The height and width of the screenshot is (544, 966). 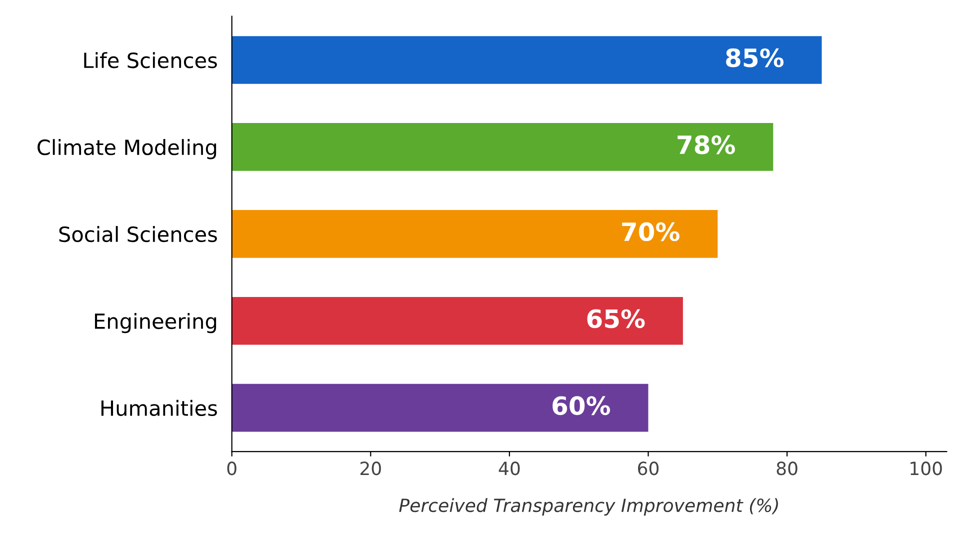 I want to click on data-label: 70%, so click(x=651, y=232).